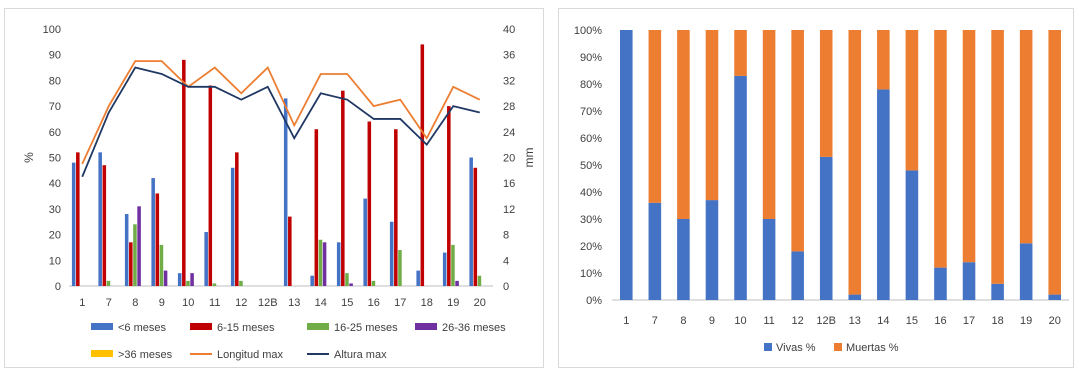 The image size is (1079, 374). What do you see at coordinates (474, 328) in the screenshot?
I see `legend-label-26-36-meses: 26-36 meses` at bounding box center [474, 328].